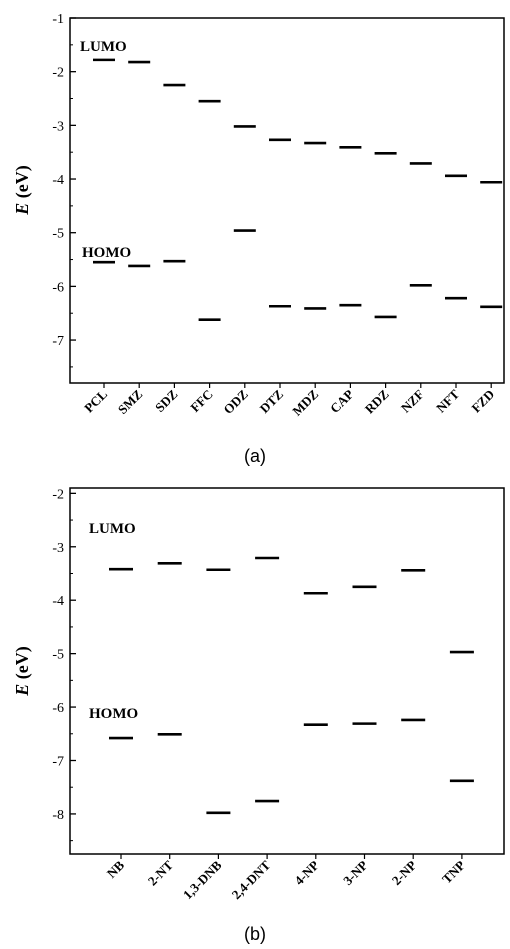 The width and height of the screenshot is (510, 949). What do you see at coordinates (412, 400) in the screenshot?
I see `panel-a-category-label: NZF` at bounding box center [412, 400].